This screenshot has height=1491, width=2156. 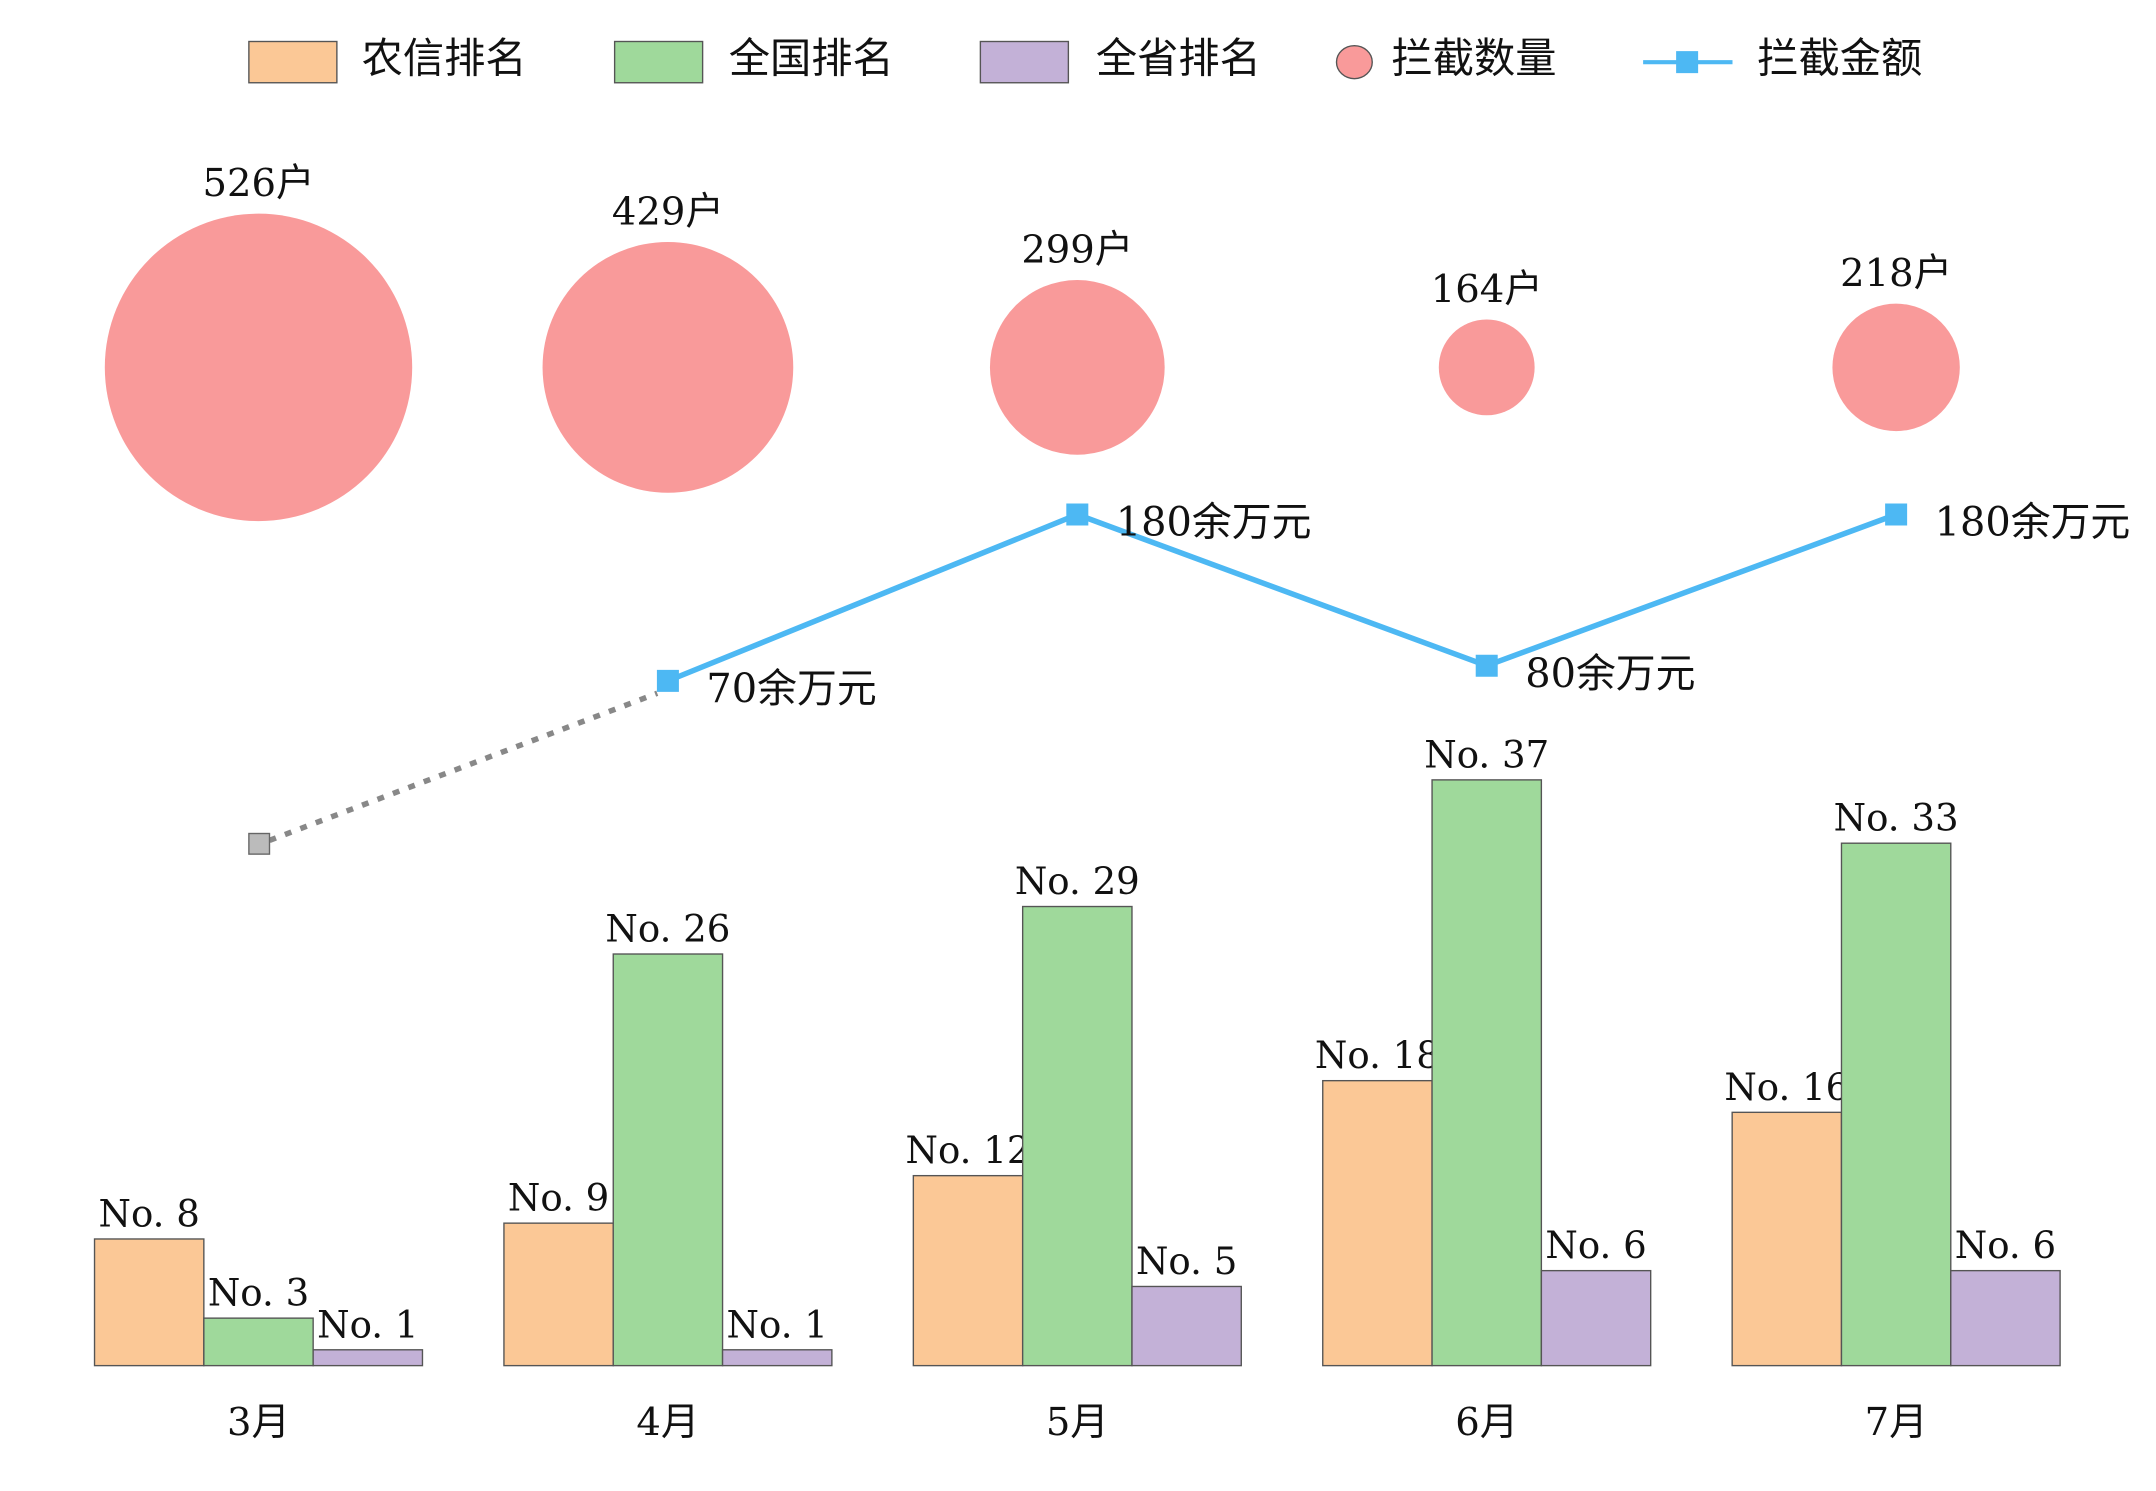 What do you see at coordinates (1377, 1055) in the screenshot?
I see `bar-label: No. 18` at bounding box center [1377, 1055].